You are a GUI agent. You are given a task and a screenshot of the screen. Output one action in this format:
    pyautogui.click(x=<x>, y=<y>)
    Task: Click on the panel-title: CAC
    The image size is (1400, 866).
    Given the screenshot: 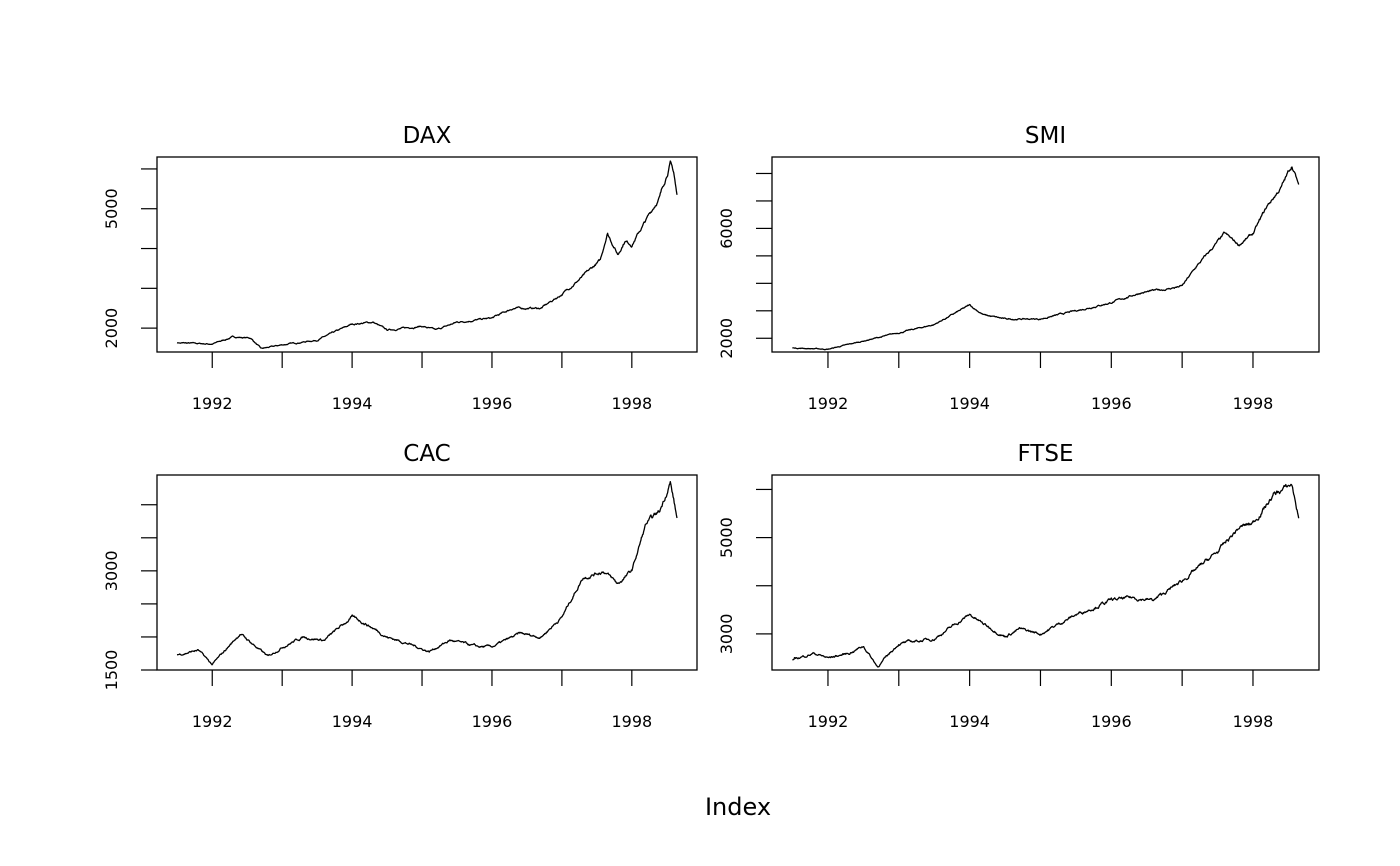 What is the action you would take?
    pyautogui.click(x=426, y=454)
    